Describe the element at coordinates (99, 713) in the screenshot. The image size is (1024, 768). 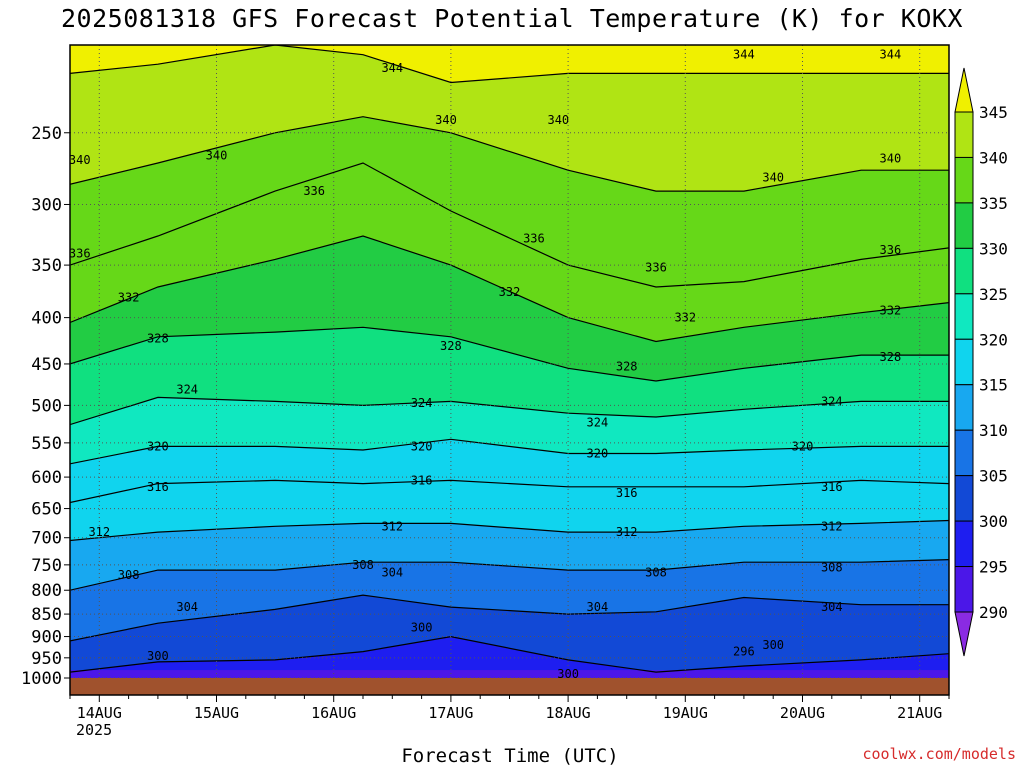
I see `x-tick-label: 14AUG` at that location.